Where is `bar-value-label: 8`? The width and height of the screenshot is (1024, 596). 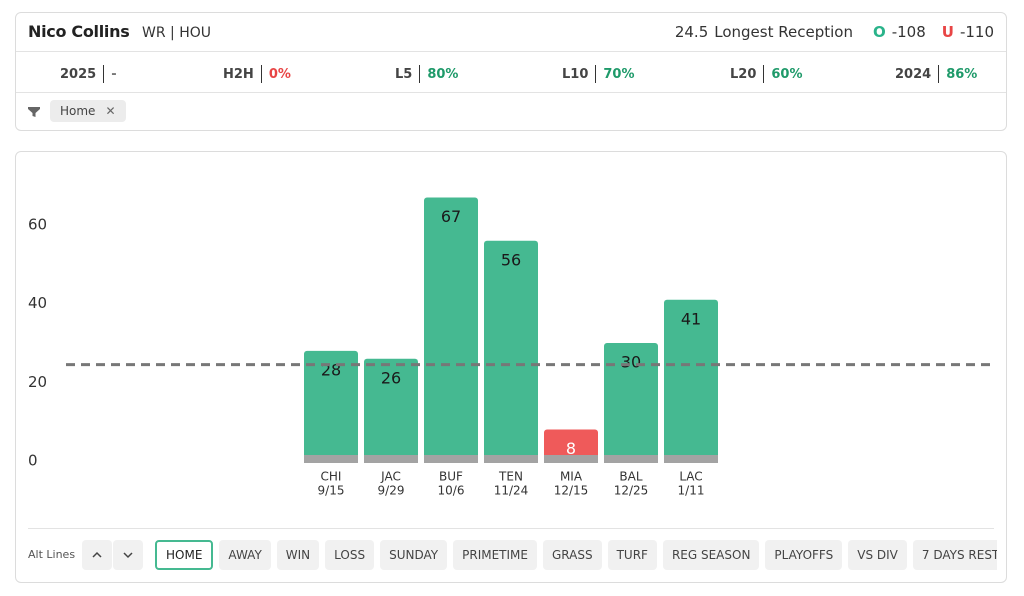
bar-value-label: 8 is located at coordinates (571, 448).